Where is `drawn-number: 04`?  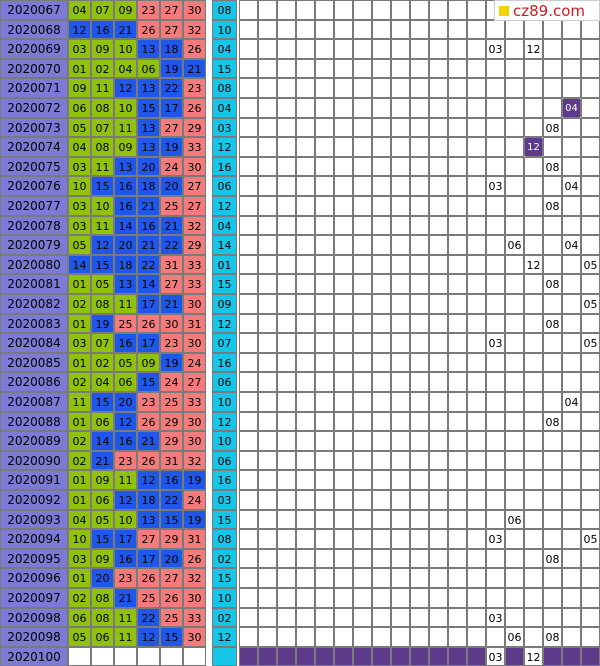
drawn-number: 04 is located at coordinates (79, 519).